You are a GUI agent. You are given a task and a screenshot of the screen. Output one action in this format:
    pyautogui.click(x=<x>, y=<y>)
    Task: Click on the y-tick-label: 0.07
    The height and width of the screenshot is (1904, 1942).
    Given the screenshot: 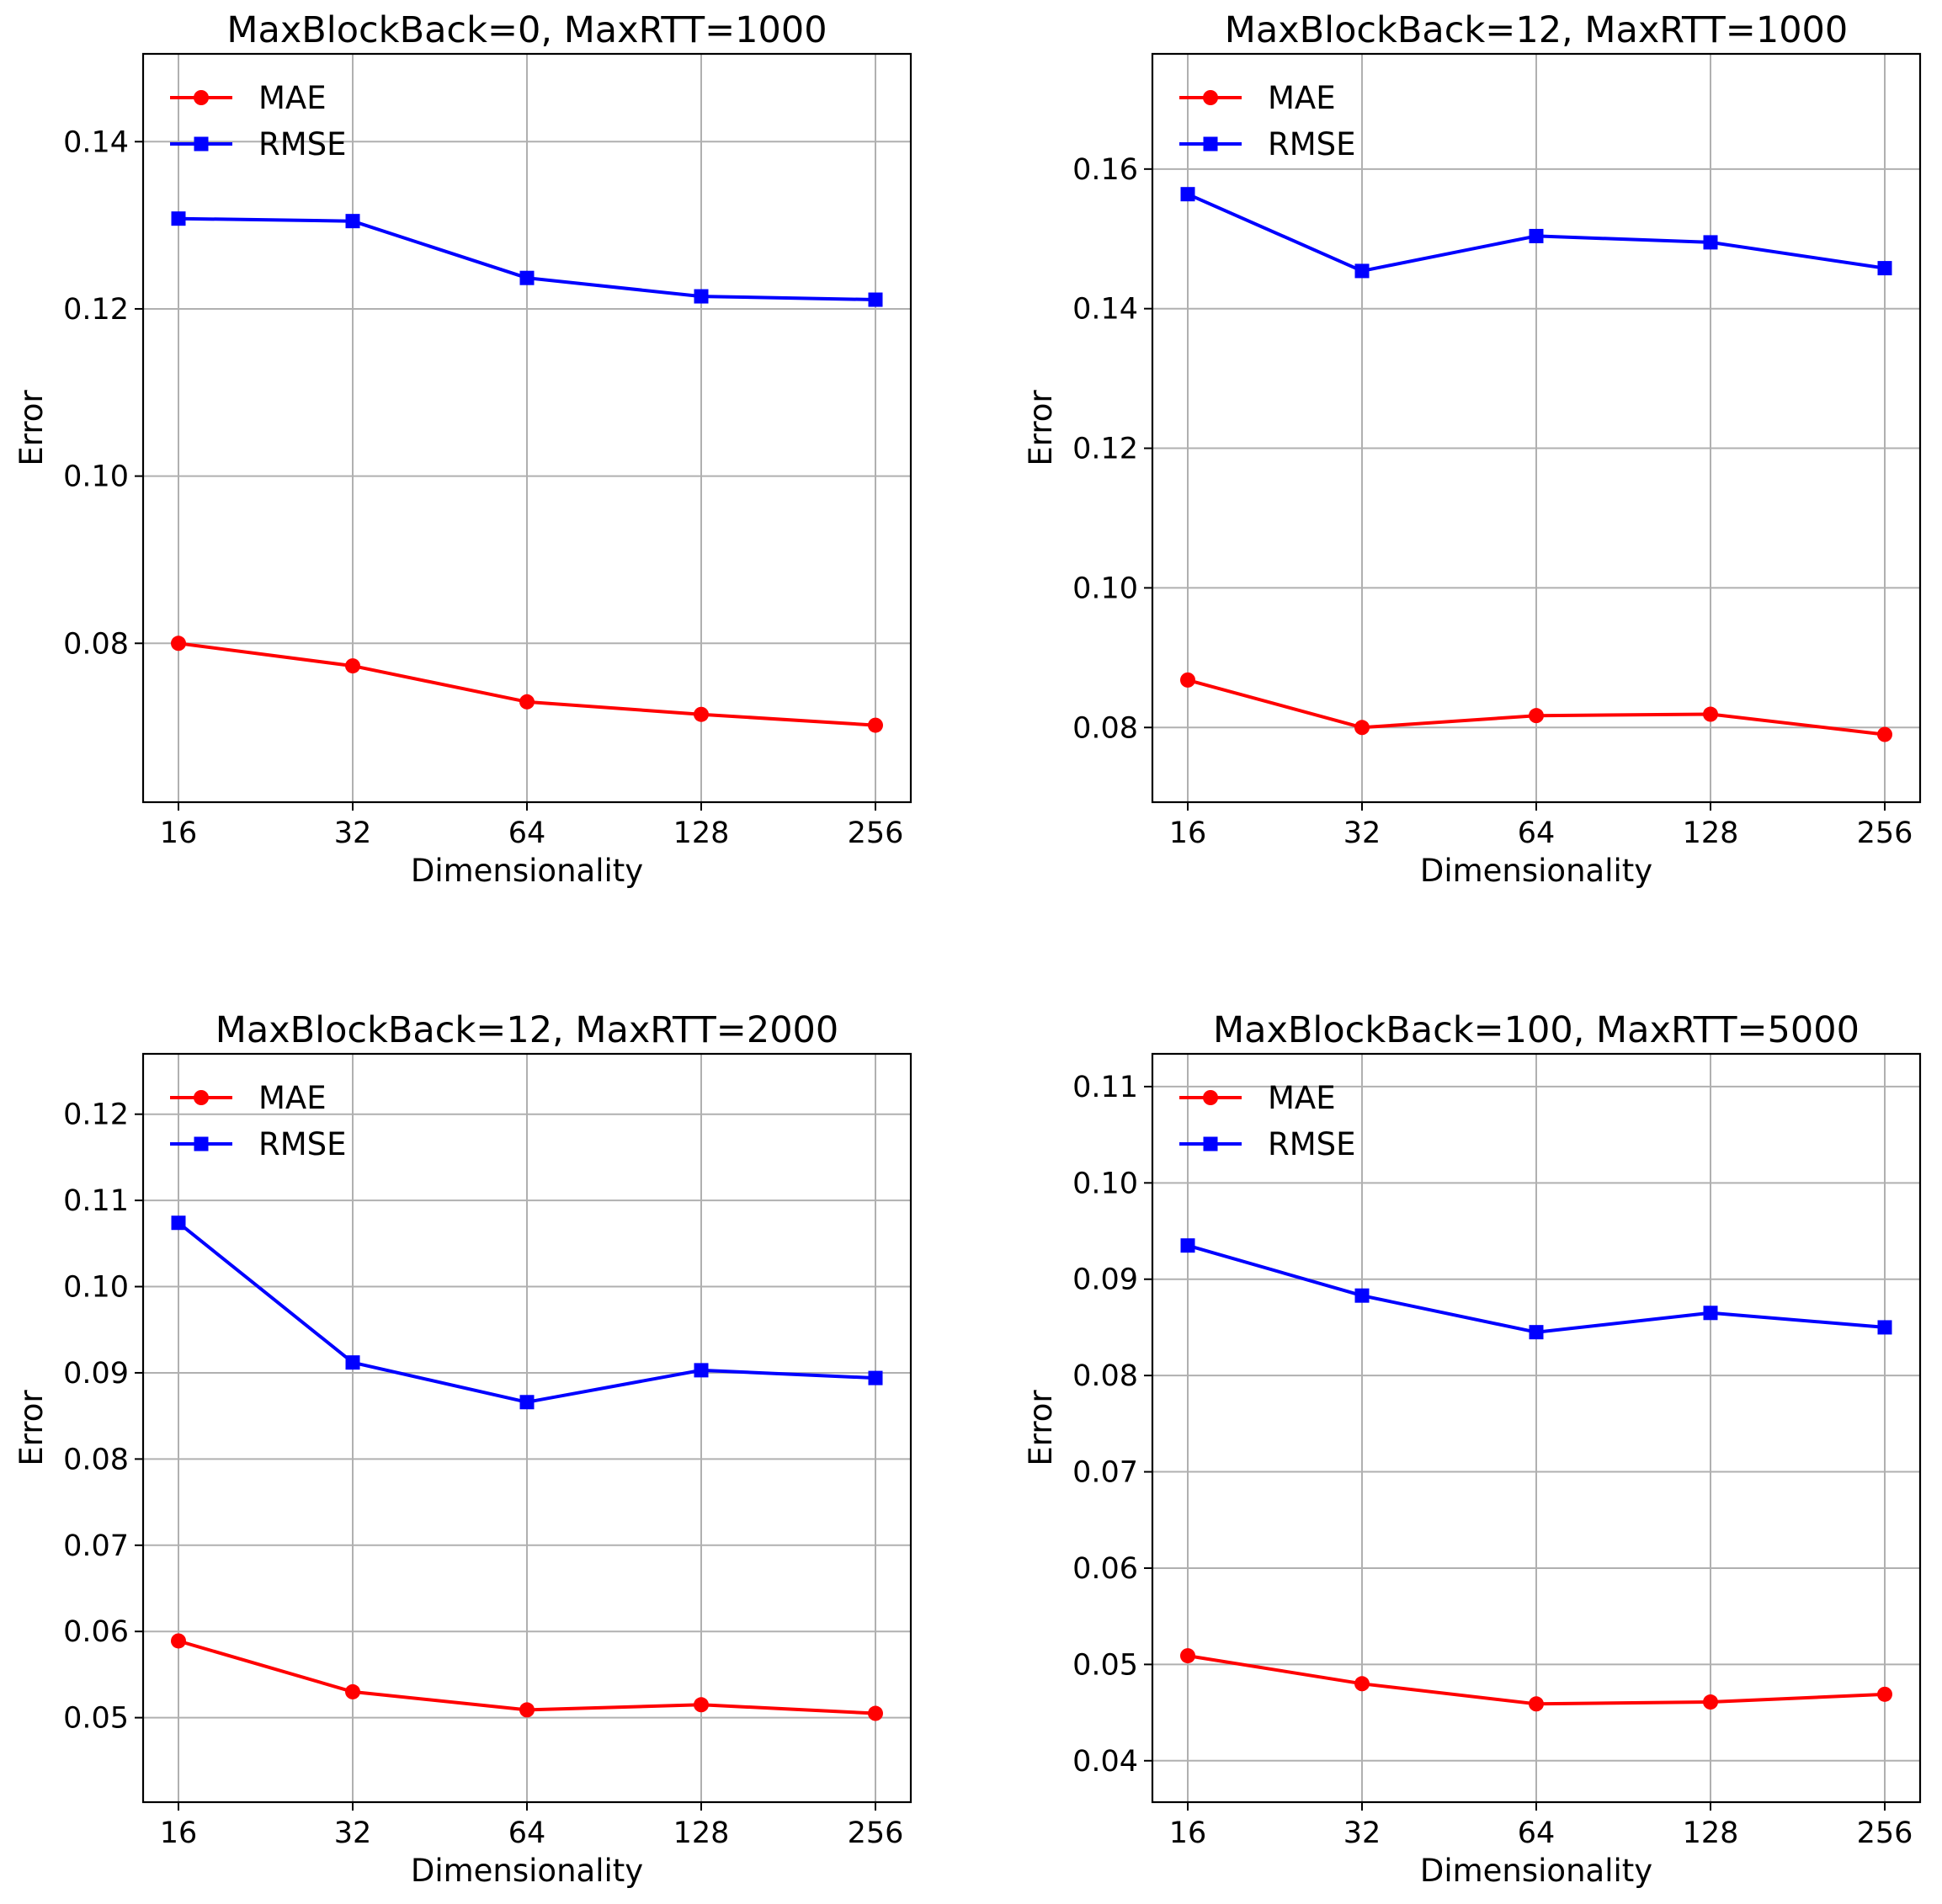 What is the action you would take?
    pyautogui.click(x=1105, y=1473)
    